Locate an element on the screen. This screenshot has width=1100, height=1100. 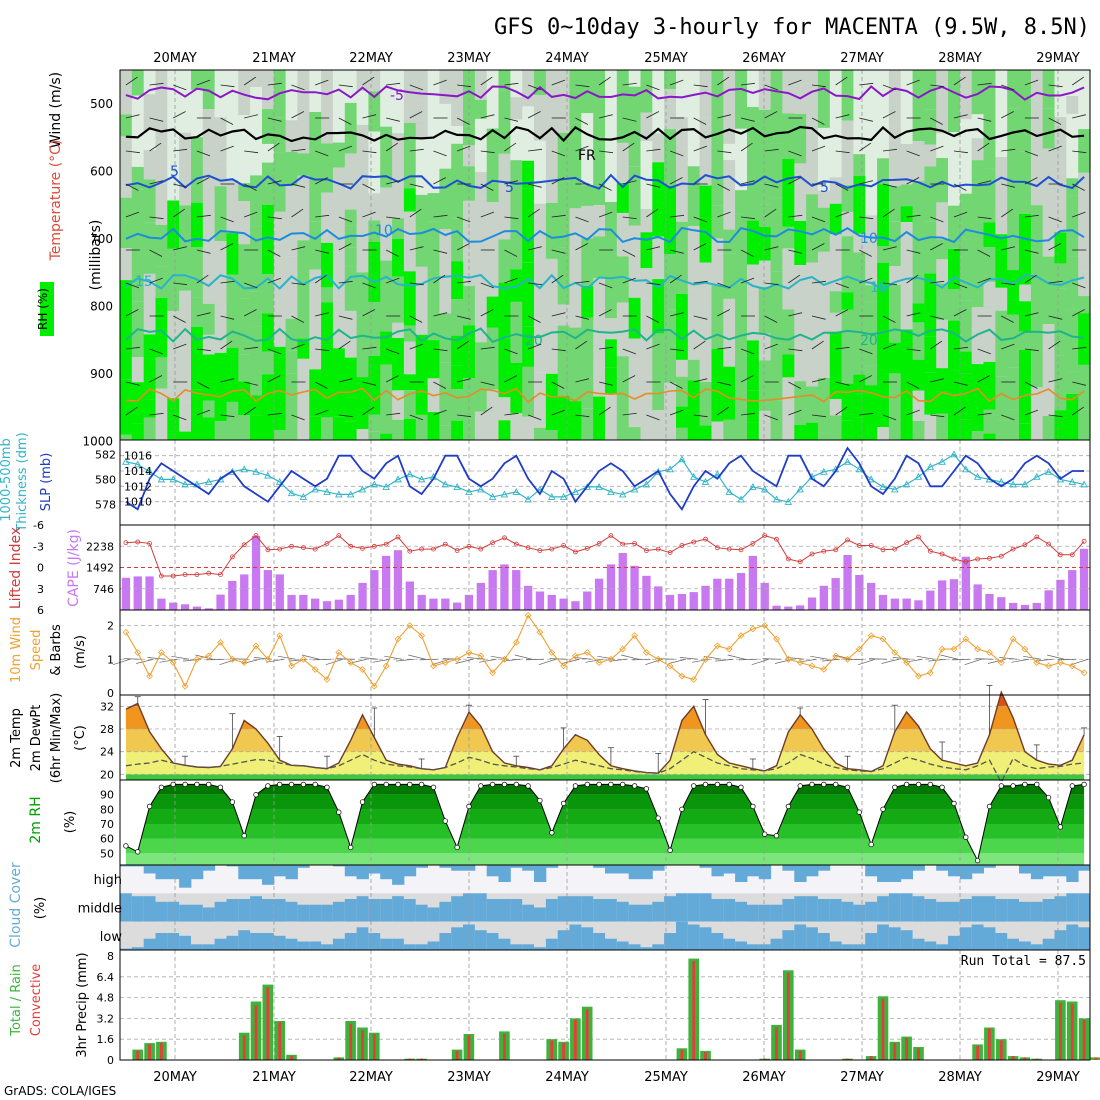
date-label-top: 21MAY is located at coordinates (274, 58).